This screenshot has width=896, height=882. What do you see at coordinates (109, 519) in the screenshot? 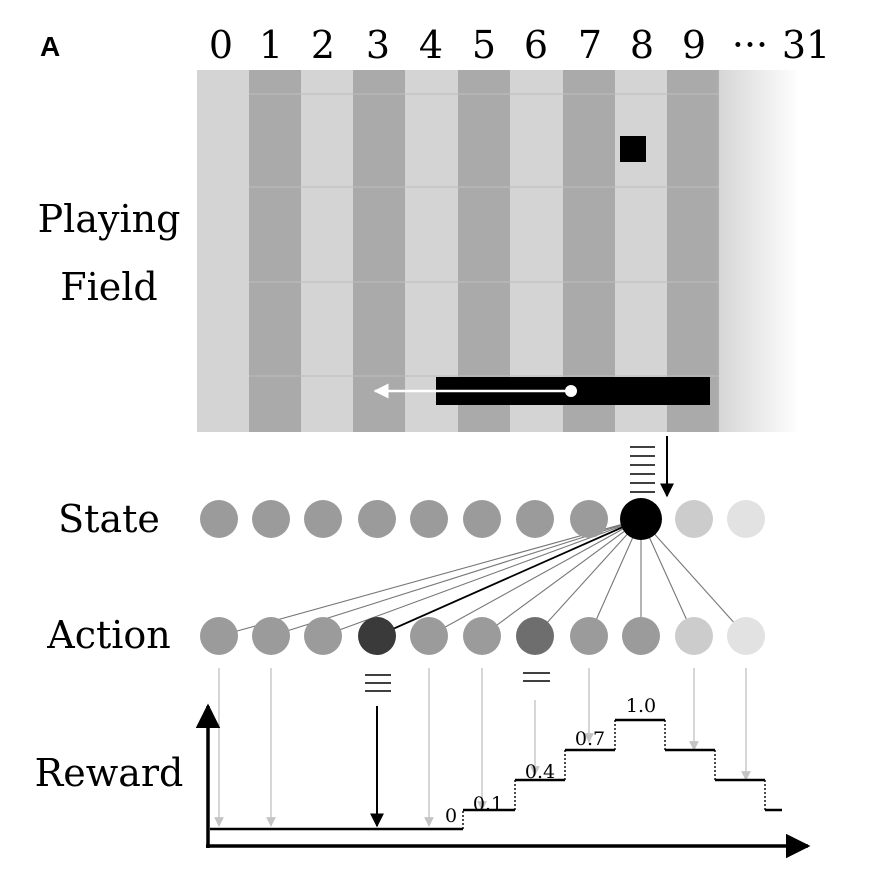
I see `label-state: State` at bounding box center [109, 519].